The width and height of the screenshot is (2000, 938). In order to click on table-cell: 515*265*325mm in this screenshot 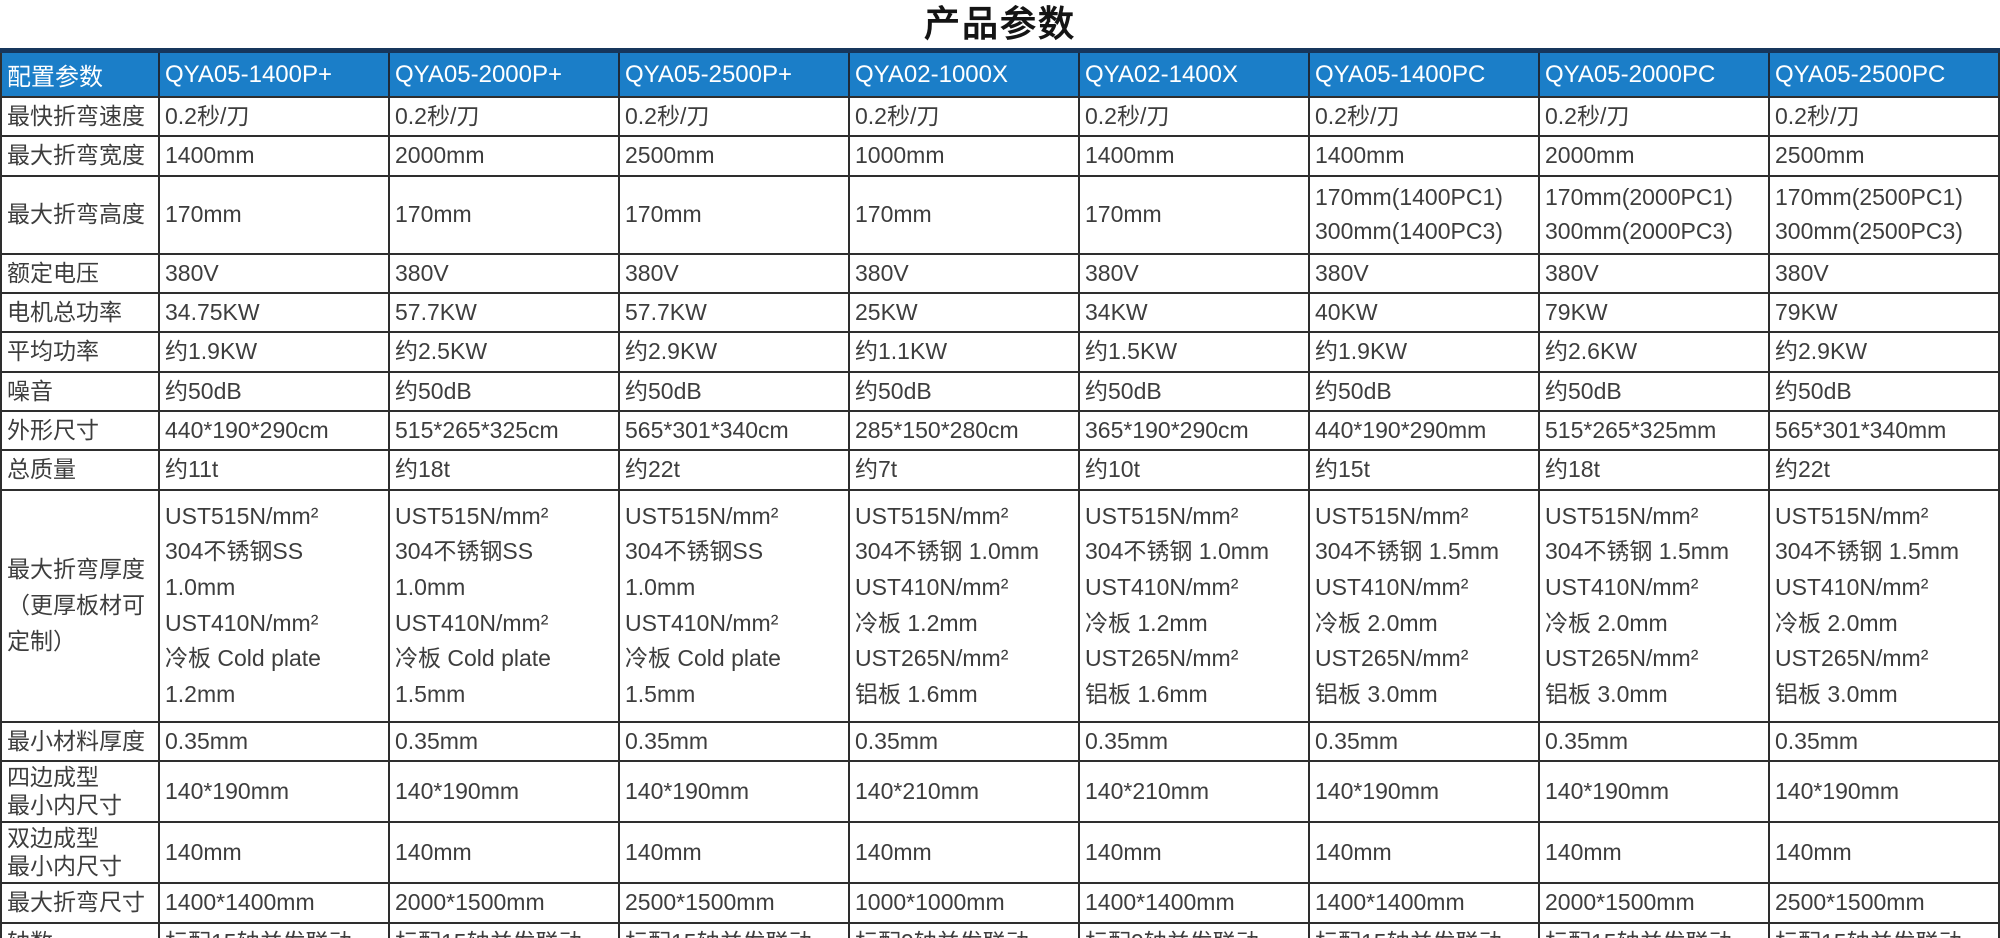, I will do `click(1654, 431)`.